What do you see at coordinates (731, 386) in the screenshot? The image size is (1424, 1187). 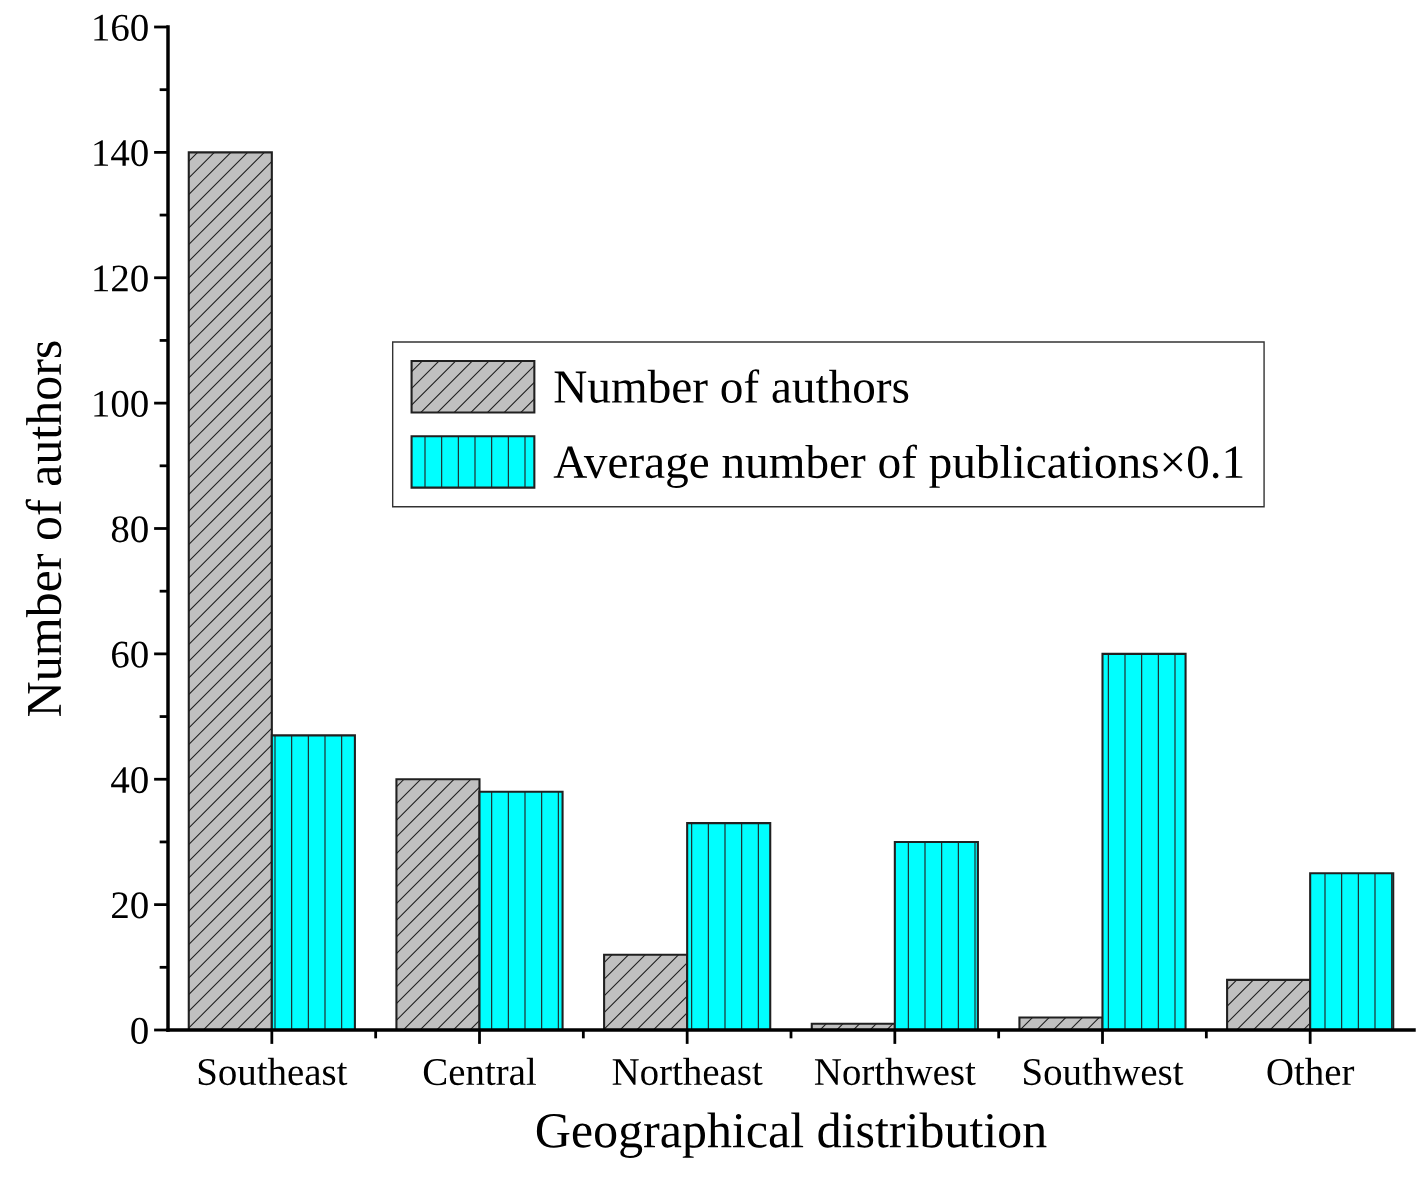 I see `legend-label: Number of authors` at bounding box center [731, 386].